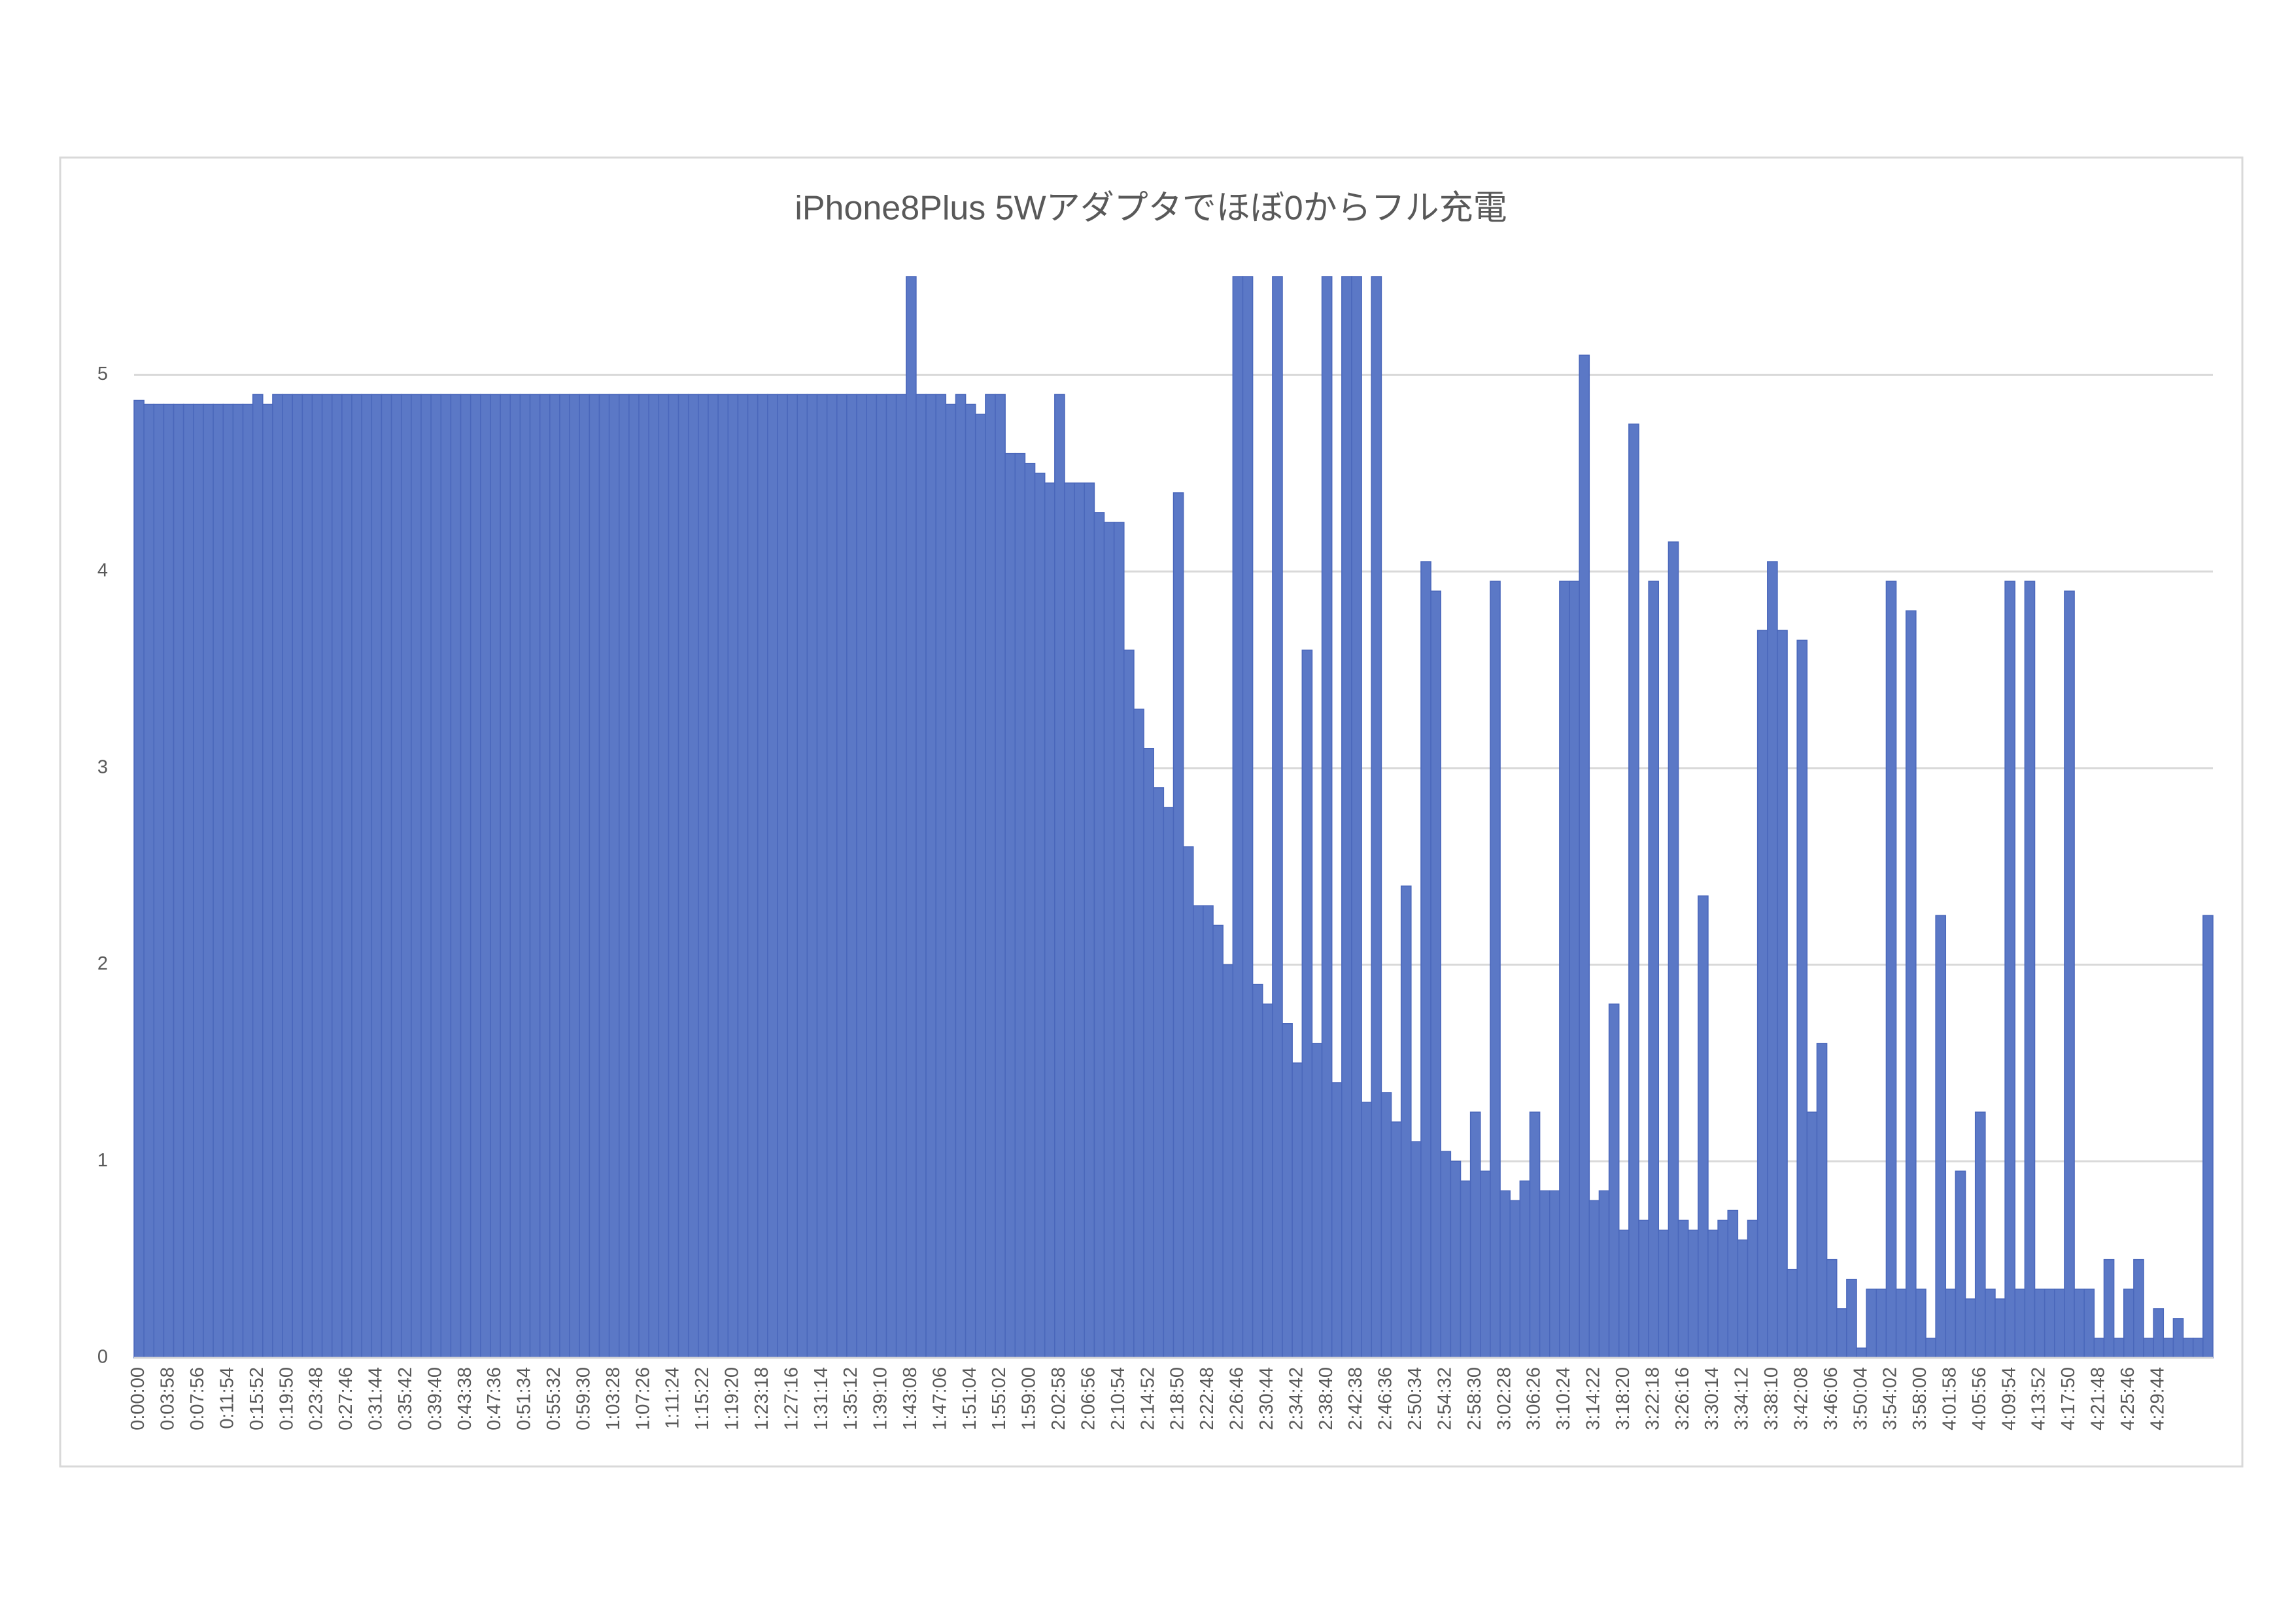 The image size is (2294, 1624). I want to click on x-tick-label: 4:21:48, so click(2098, 1398).